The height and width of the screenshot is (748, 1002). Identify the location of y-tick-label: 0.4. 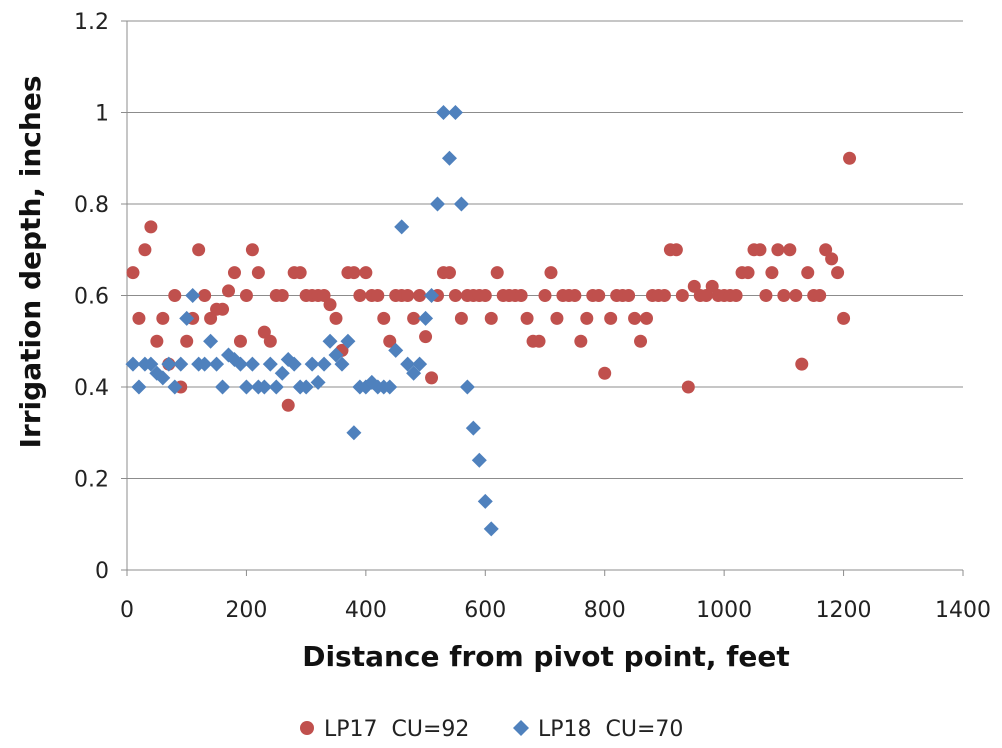
(91, 388).